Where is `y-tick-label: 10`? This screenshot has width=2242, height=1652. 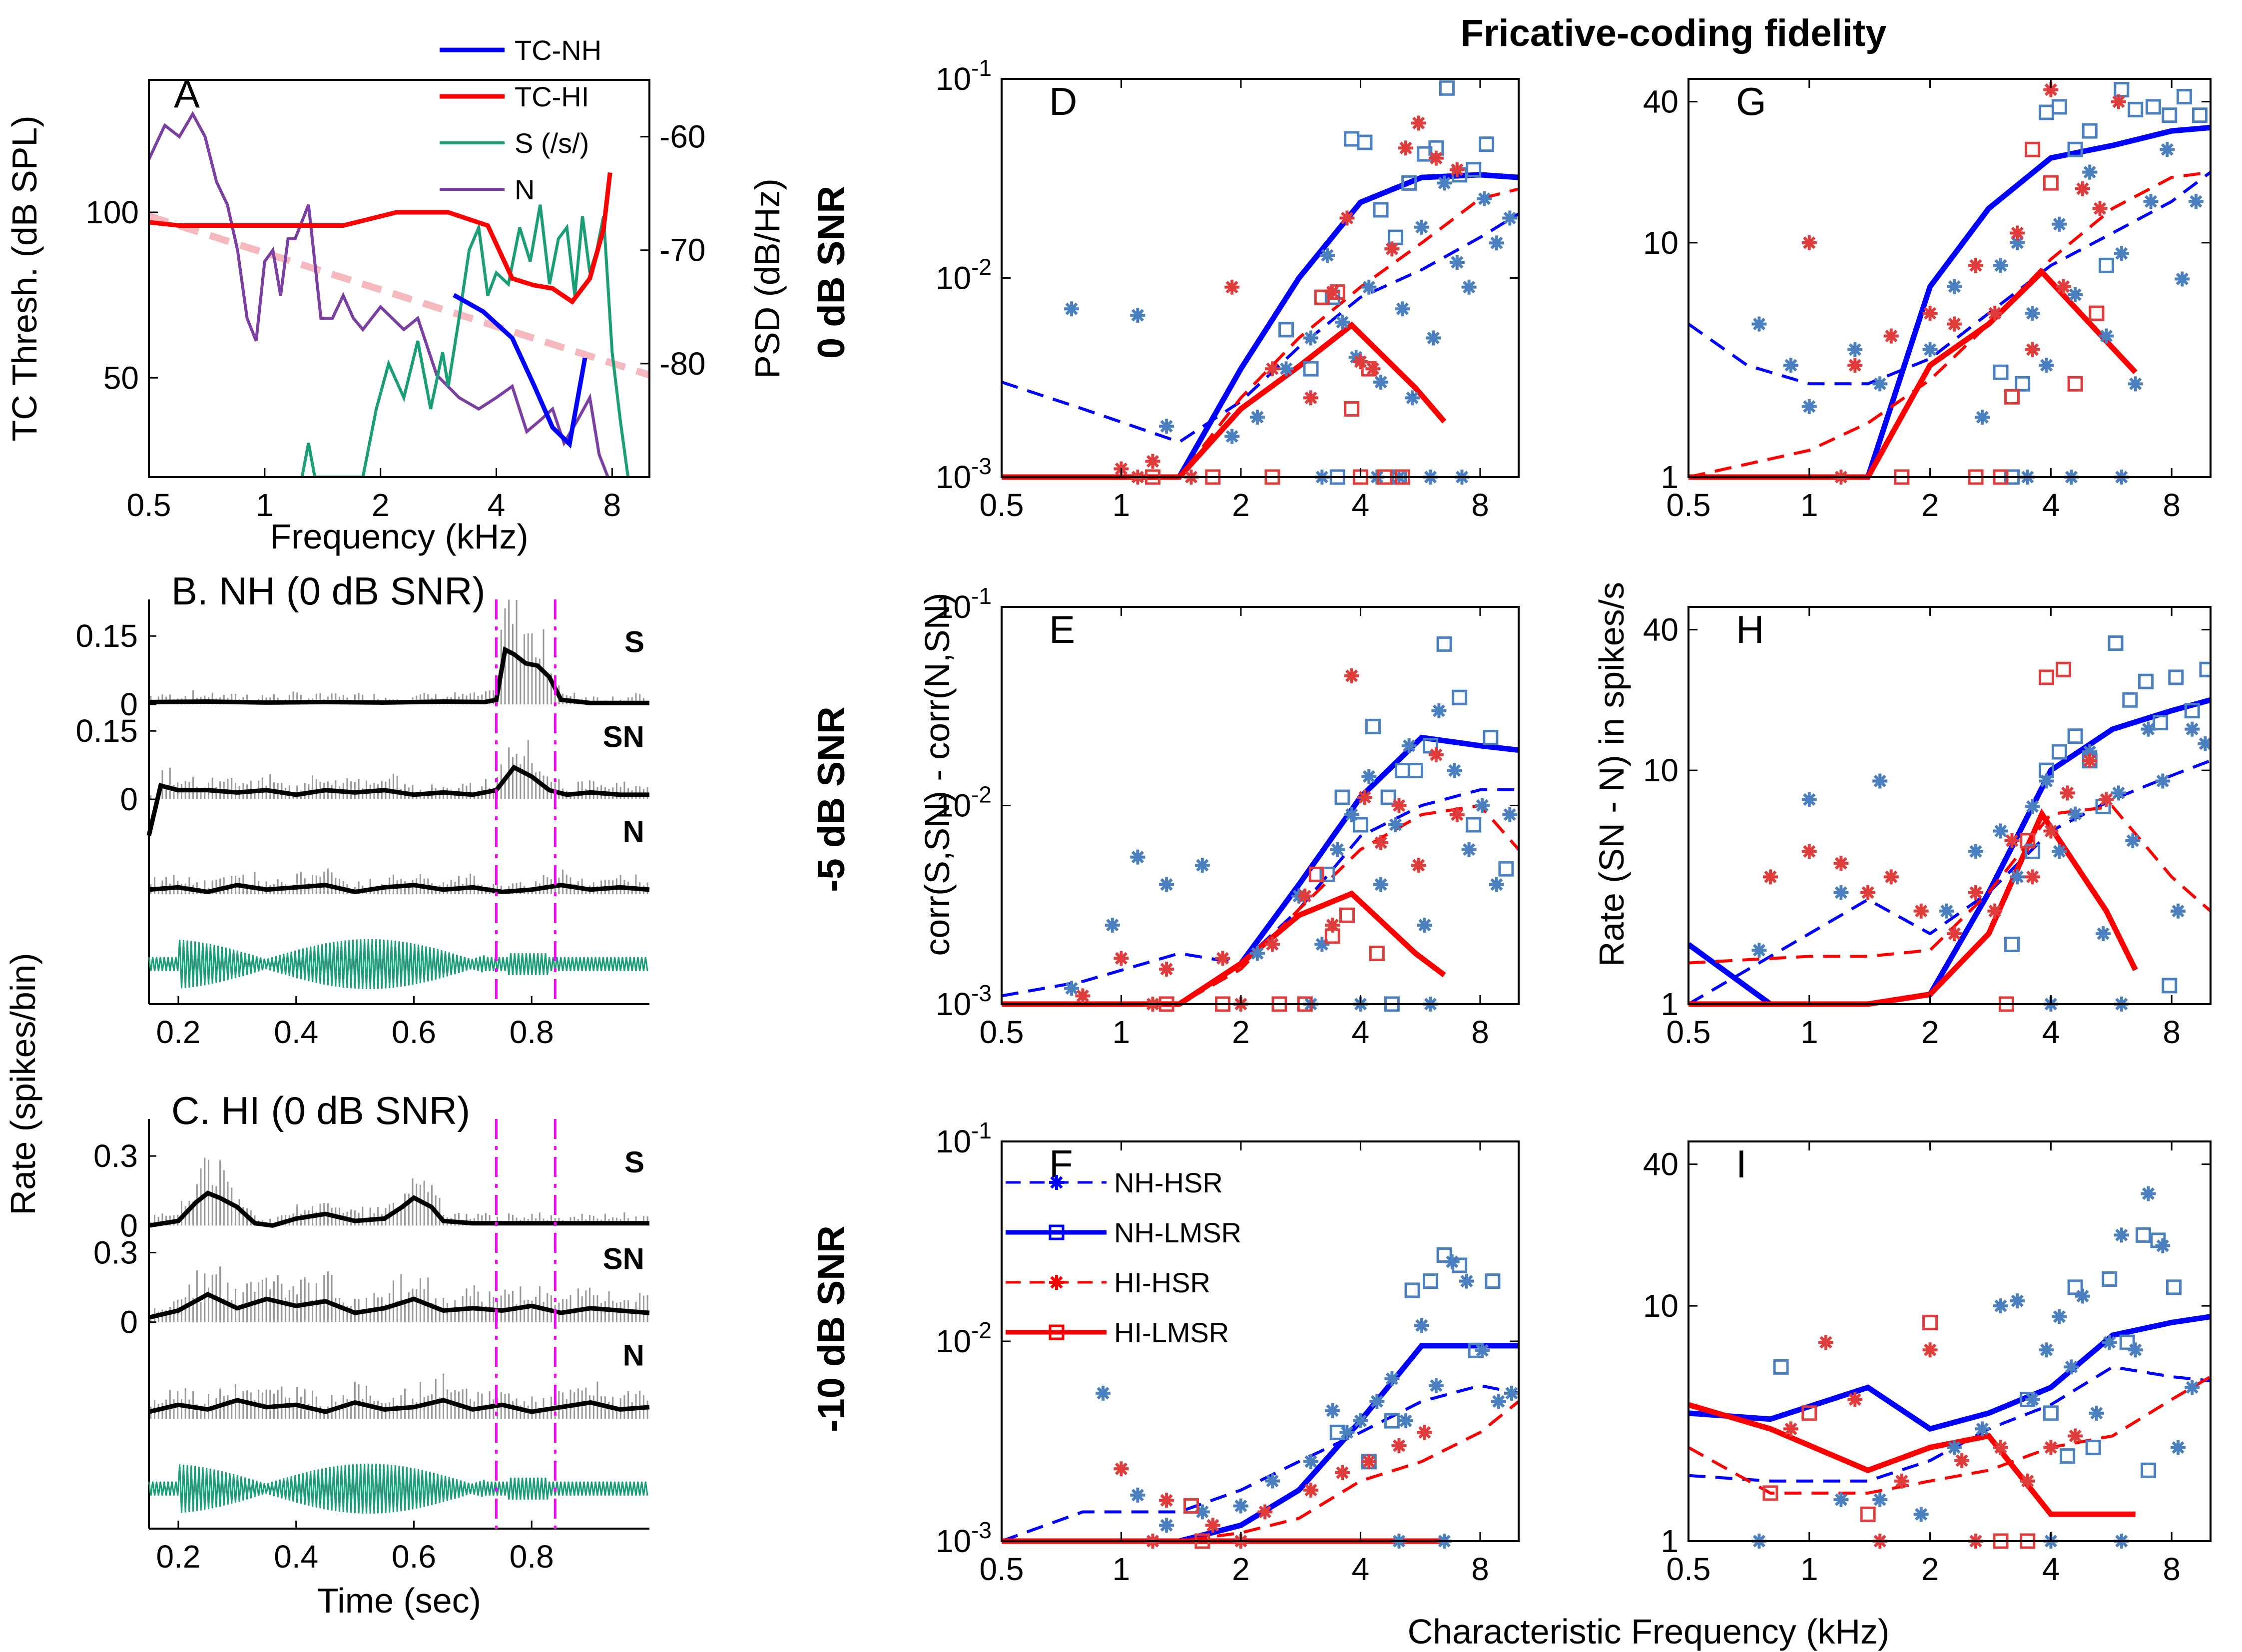
y-tick-label: 10 is located at coordinates (1661, 770).